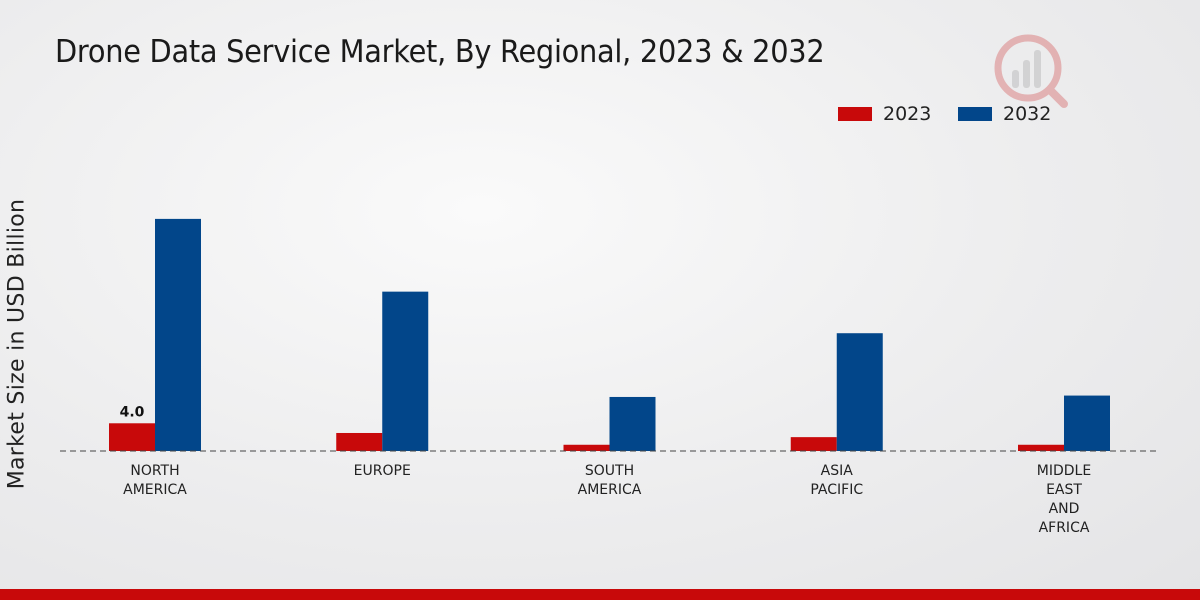 This screenshot has height=600, width=1200. I want to click on x-tick-label-4-2: AND, so click(1064, 509).